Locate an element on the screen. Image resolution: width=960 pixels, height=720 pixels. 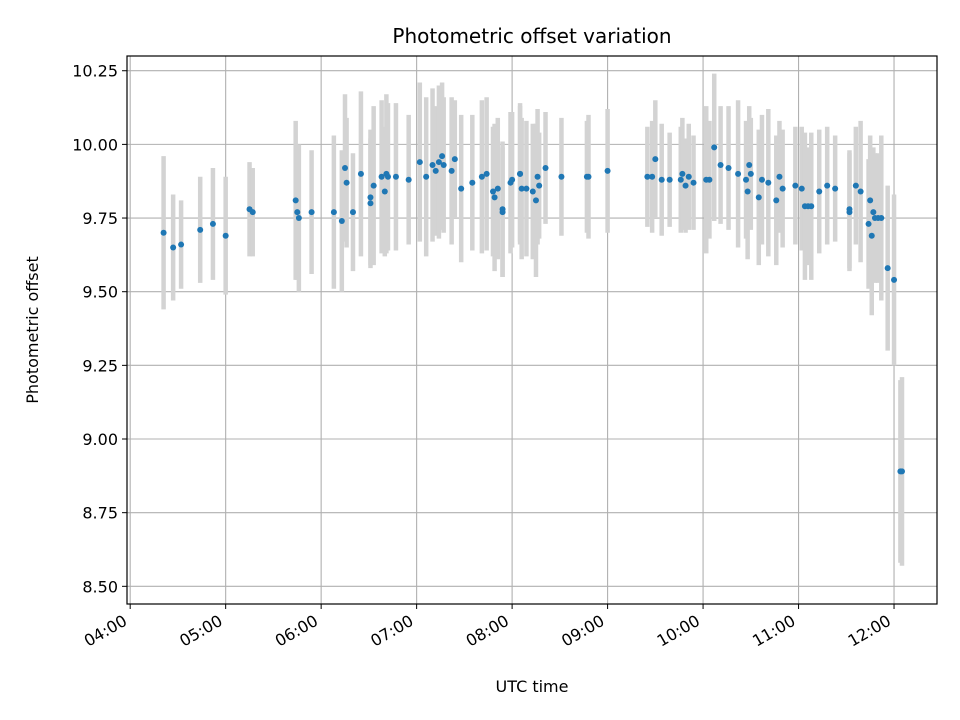
y-tick-label: 10.00 is located at coordinates (95, 144).